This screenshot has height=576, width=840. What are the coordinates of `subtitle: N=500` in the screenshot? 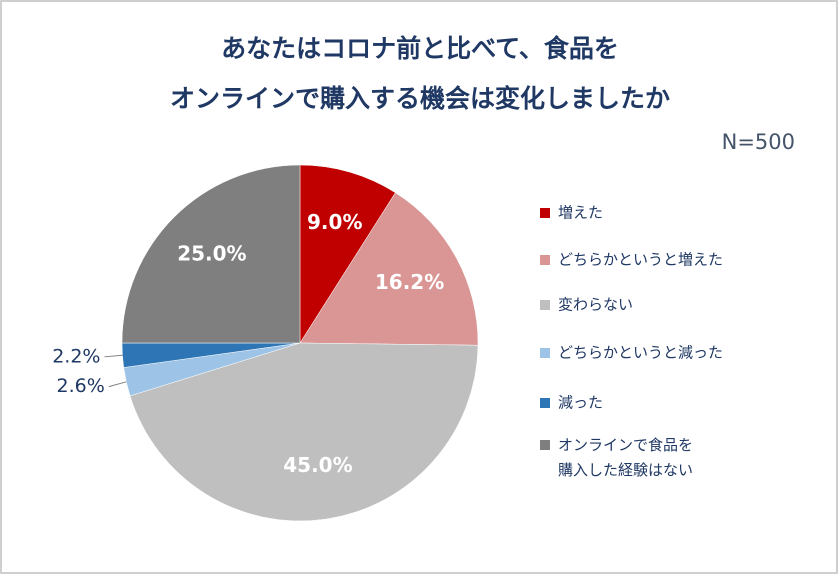 It's located at (758, 142).